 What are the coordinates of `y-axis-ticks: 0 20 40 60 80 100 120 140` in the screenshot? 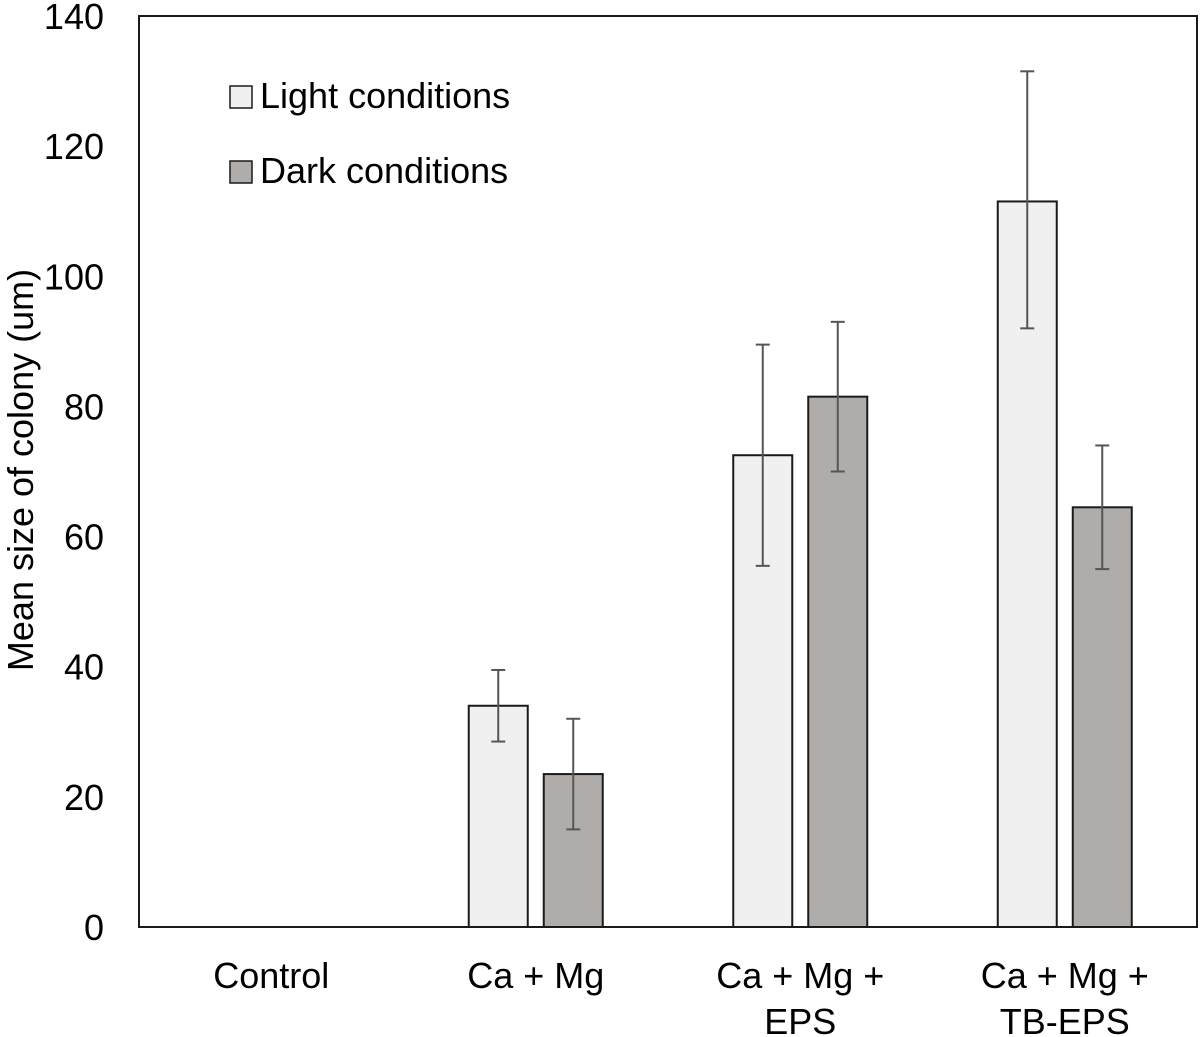 It's located at (74, 474).